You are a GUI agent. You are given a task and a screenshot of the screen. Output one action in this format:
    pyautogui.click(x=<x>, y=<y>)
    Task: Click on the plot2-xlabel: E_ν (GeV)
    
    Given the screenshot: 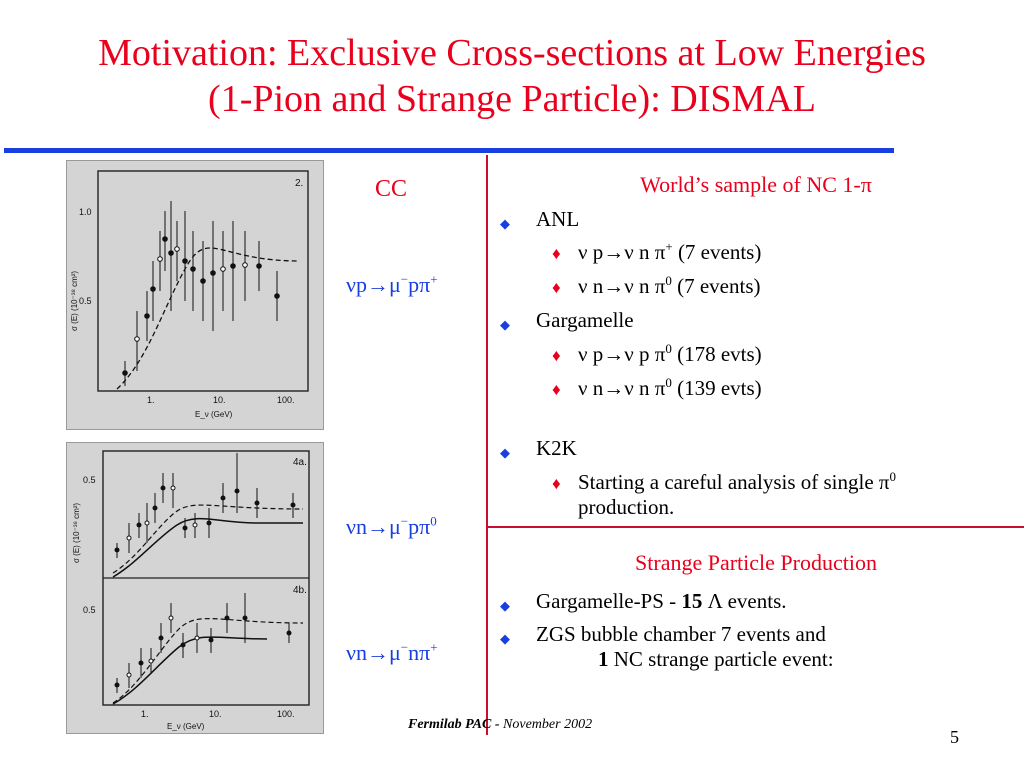 What is the action you would take?
    pyautogui.click(x=186, y=726)
    